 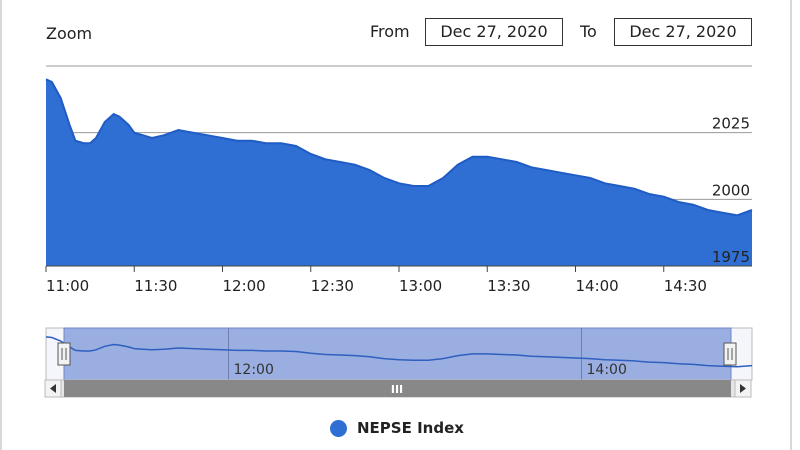 What do you see at coordinates (338, 428) in the screenshot?
I see `legend-marker` at bounding box center [338, 428].